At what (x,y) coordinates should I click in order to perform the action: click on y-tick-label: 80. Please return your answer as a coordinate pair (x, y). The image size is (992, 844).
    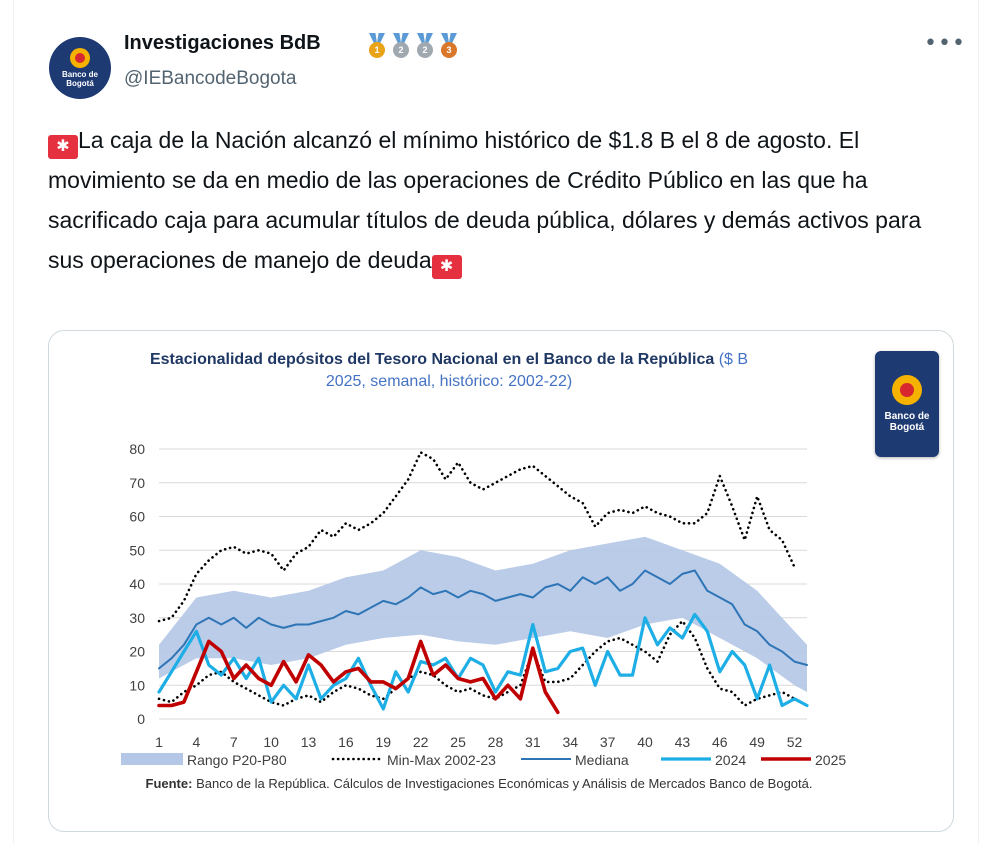
    Looking at the image, I should click on (137, 449).